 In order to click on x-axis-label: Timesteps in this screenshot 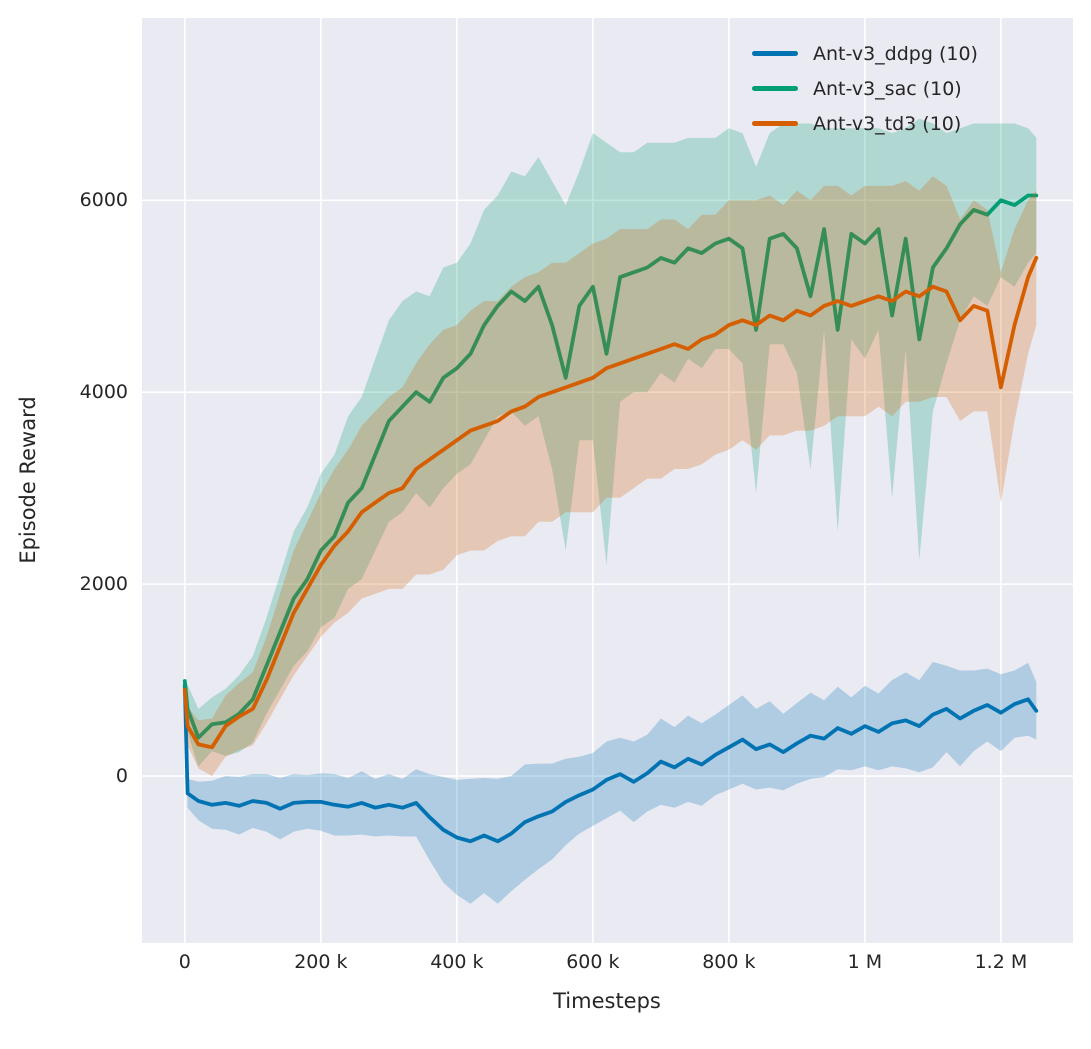, I will do `click(607, 1001)`.